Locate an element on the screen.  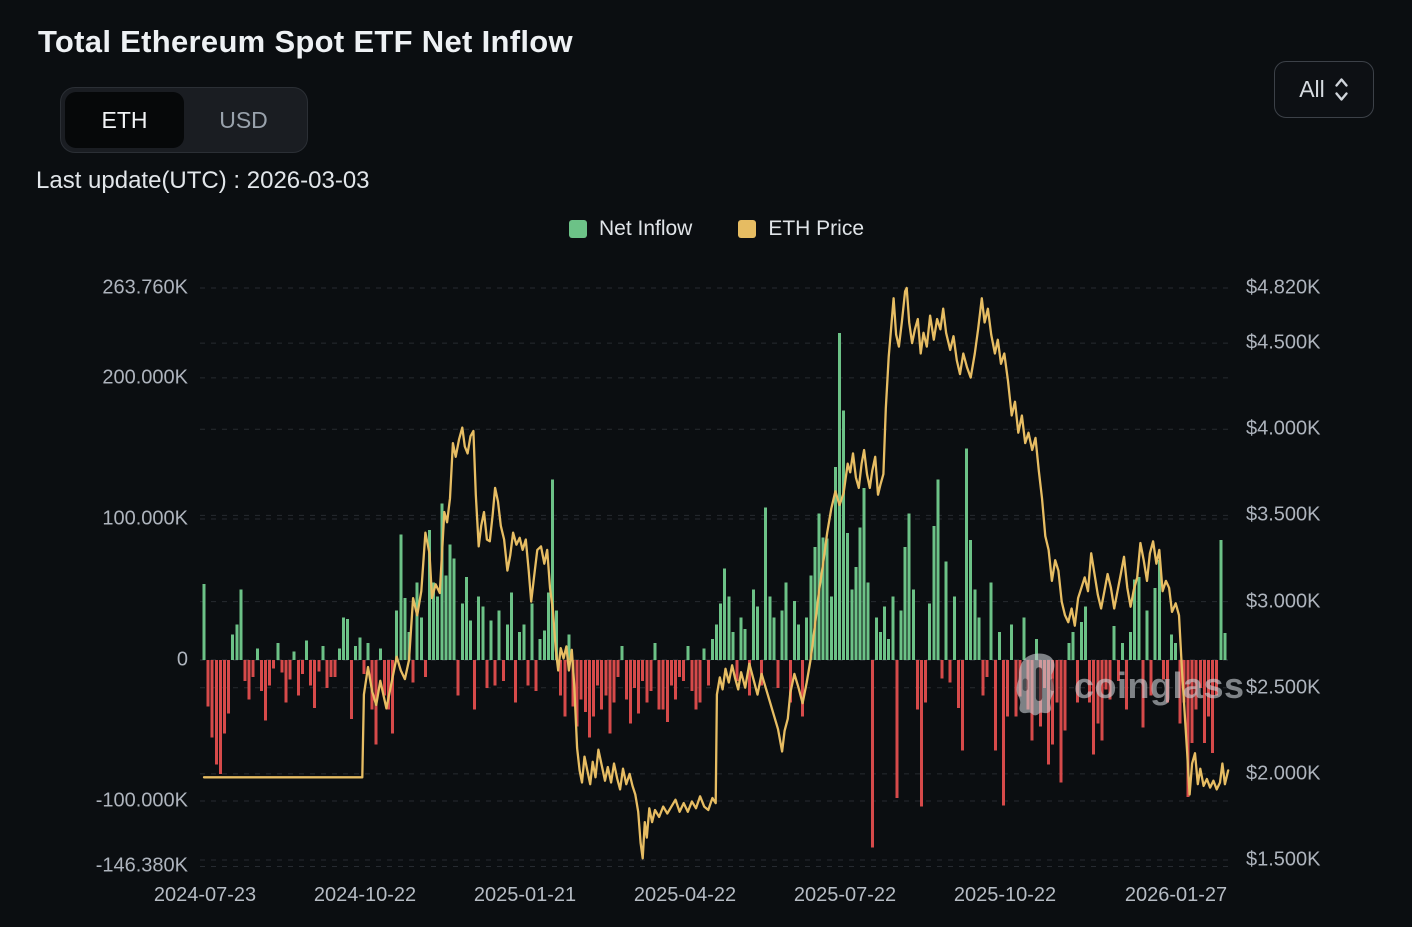
x-axis-tick-label: 2025-01-21 is located at coordinates (525, 895).